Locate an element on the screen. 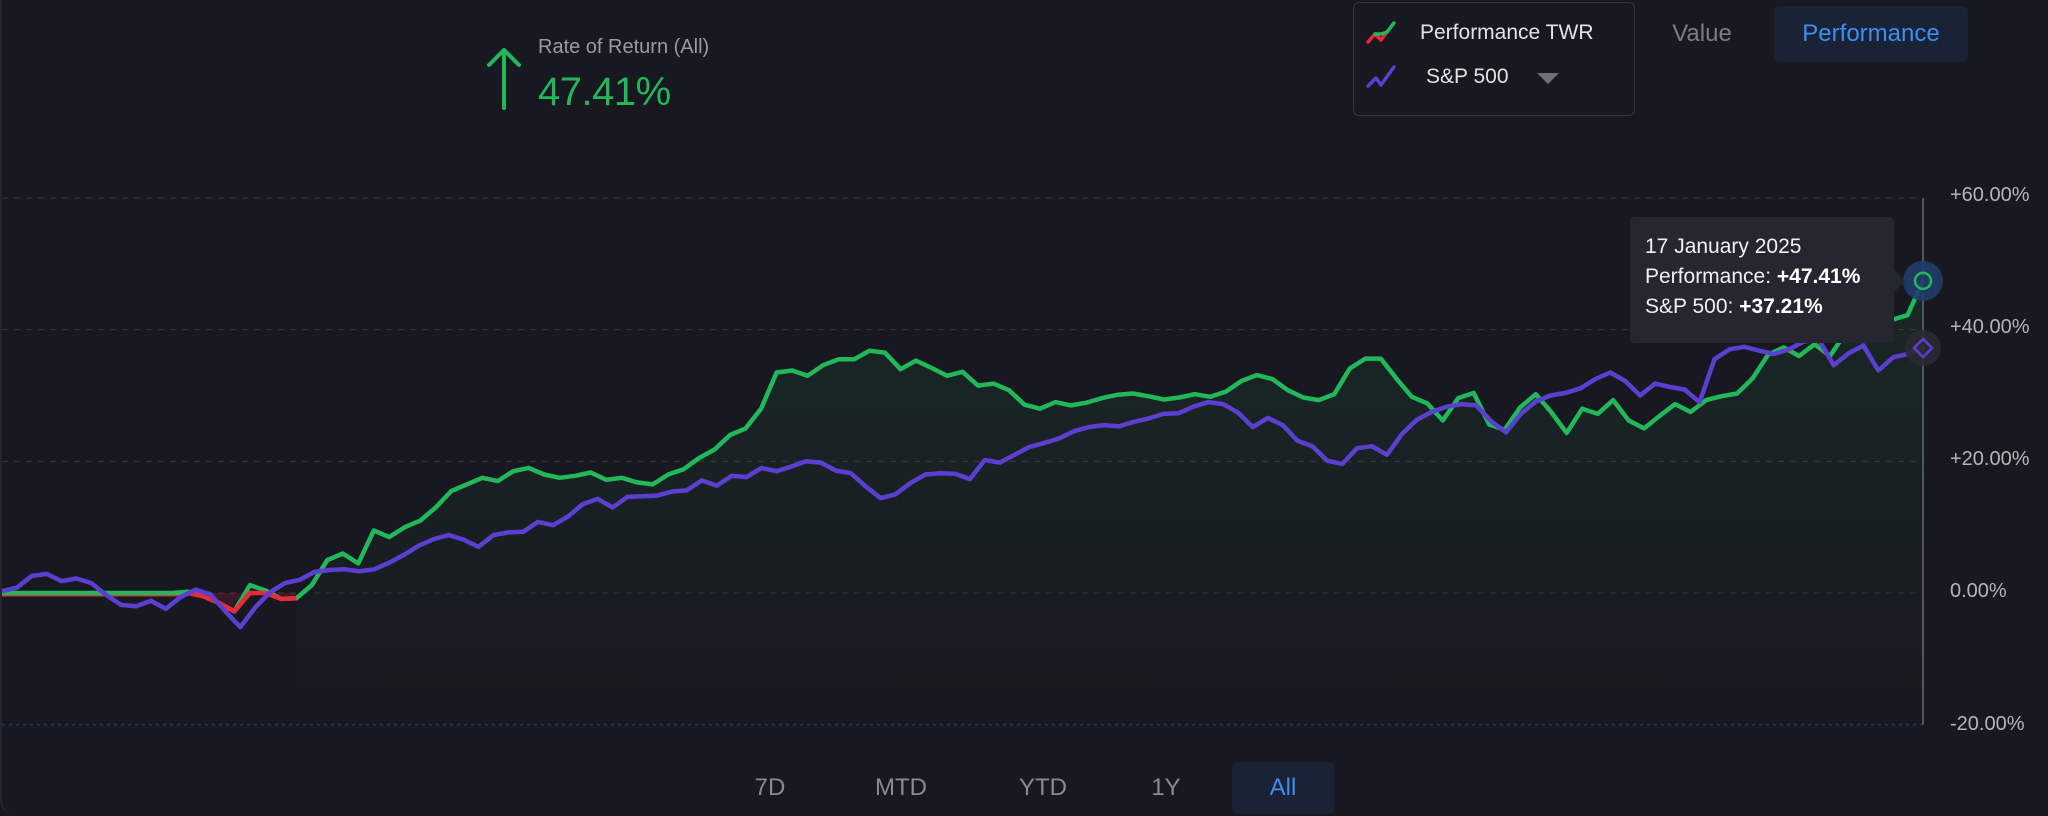 This screenshot has width=2048, height=816. caret-down-icon is located at coordinates (1547, 78).